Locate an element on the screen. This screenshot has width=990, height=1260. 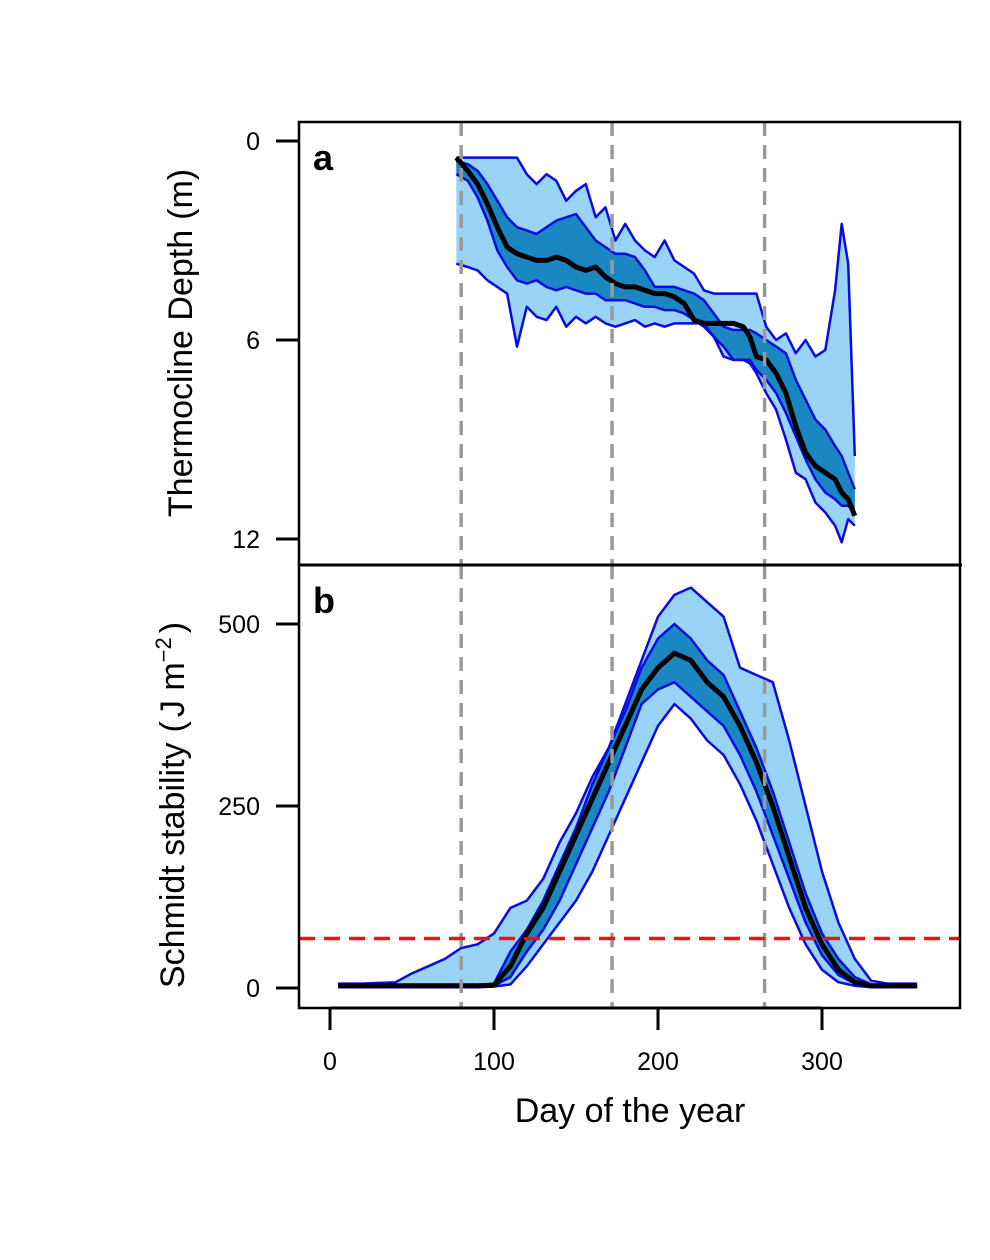
x-tick-label: 0 is located at coordinates (330, 1062).